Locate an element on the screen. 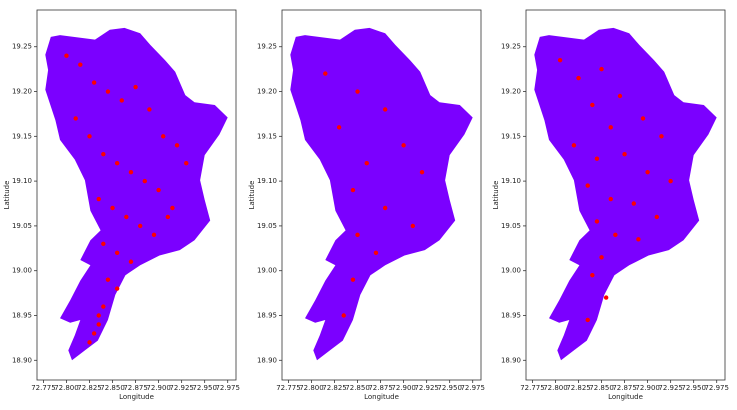 Image resolution: width=737 pixels, height=410 pixels. x-tick-label: 72.825 is located at coordinates (578, 388).